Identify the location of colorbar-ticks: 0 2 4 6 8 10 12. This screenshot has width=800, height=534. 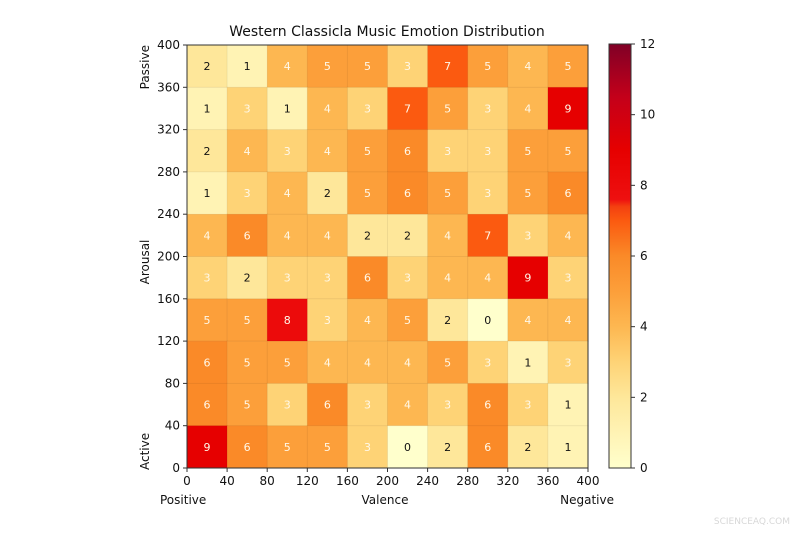
(643, 256).